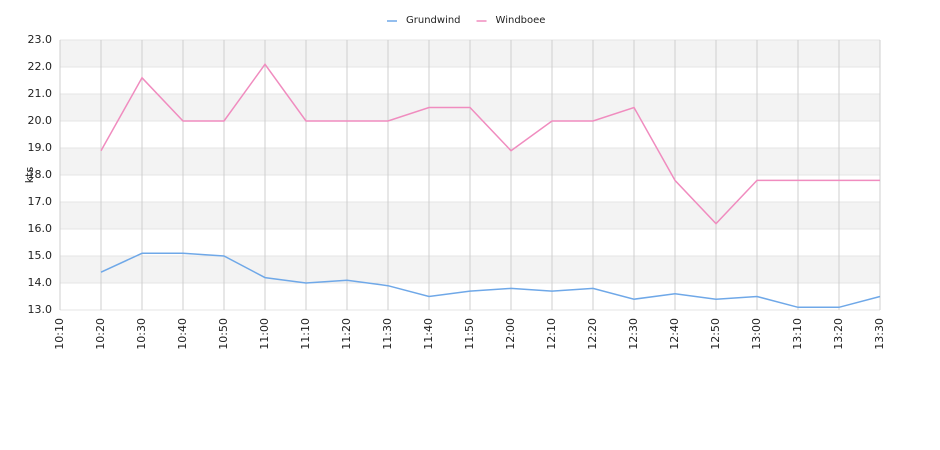  What do you see at coordinates (40, 147) in the screenshot?
I see `y-tick-label: 19.0` at bounding box center [40, 147].